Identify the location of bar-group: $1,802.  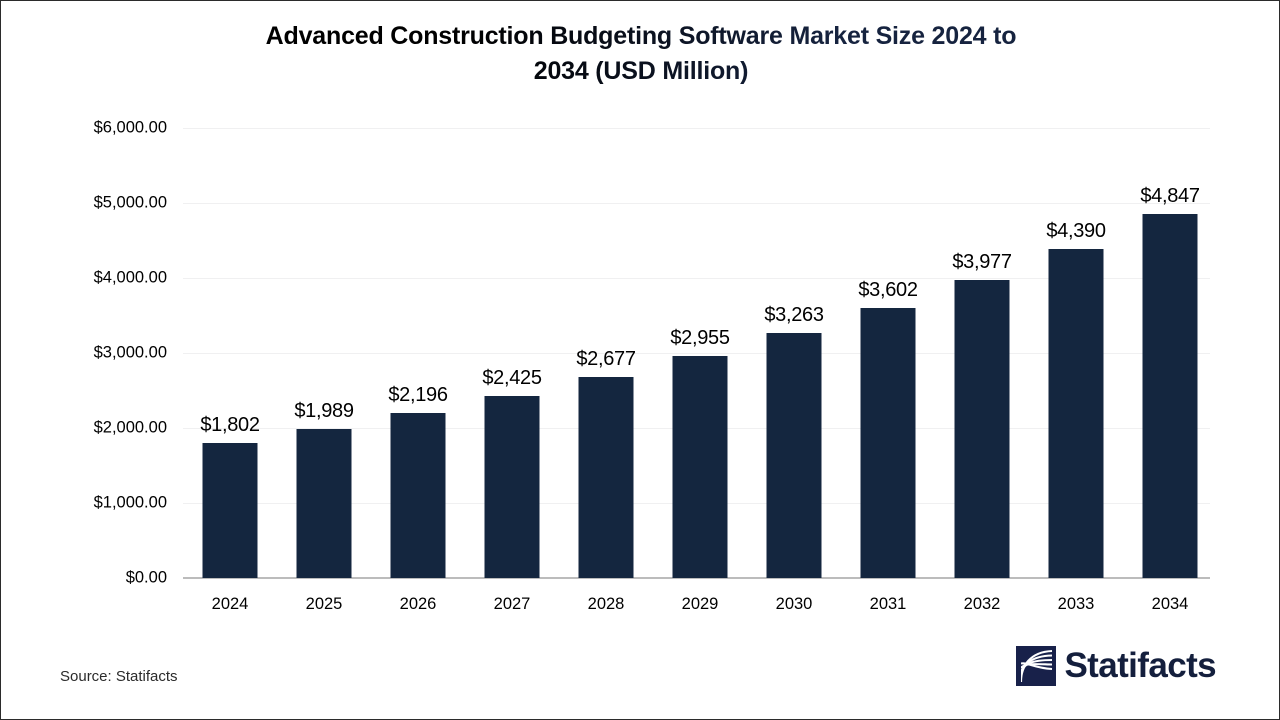
(230, 353).